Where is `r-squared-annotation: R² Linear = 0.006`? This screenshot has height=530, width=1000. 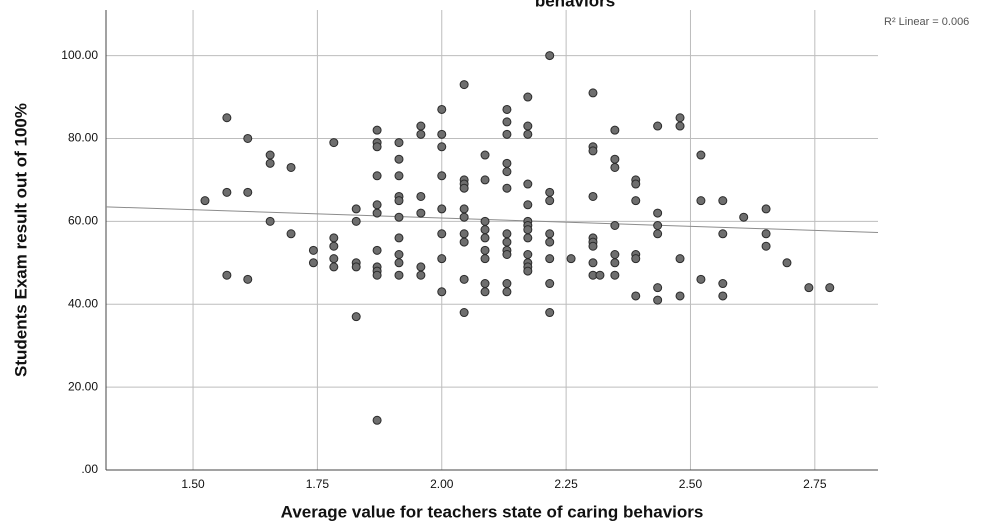 r-squared-annotation: R² Linear = 0.006 is located at coordinates (926, 22).